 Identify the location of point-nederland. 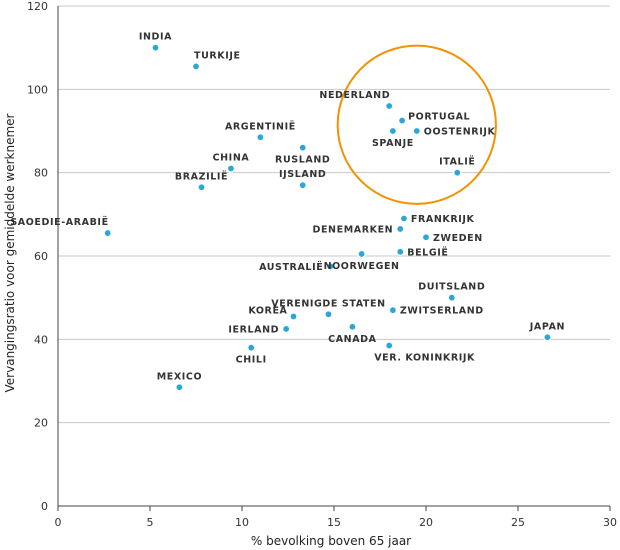
(389, 106).